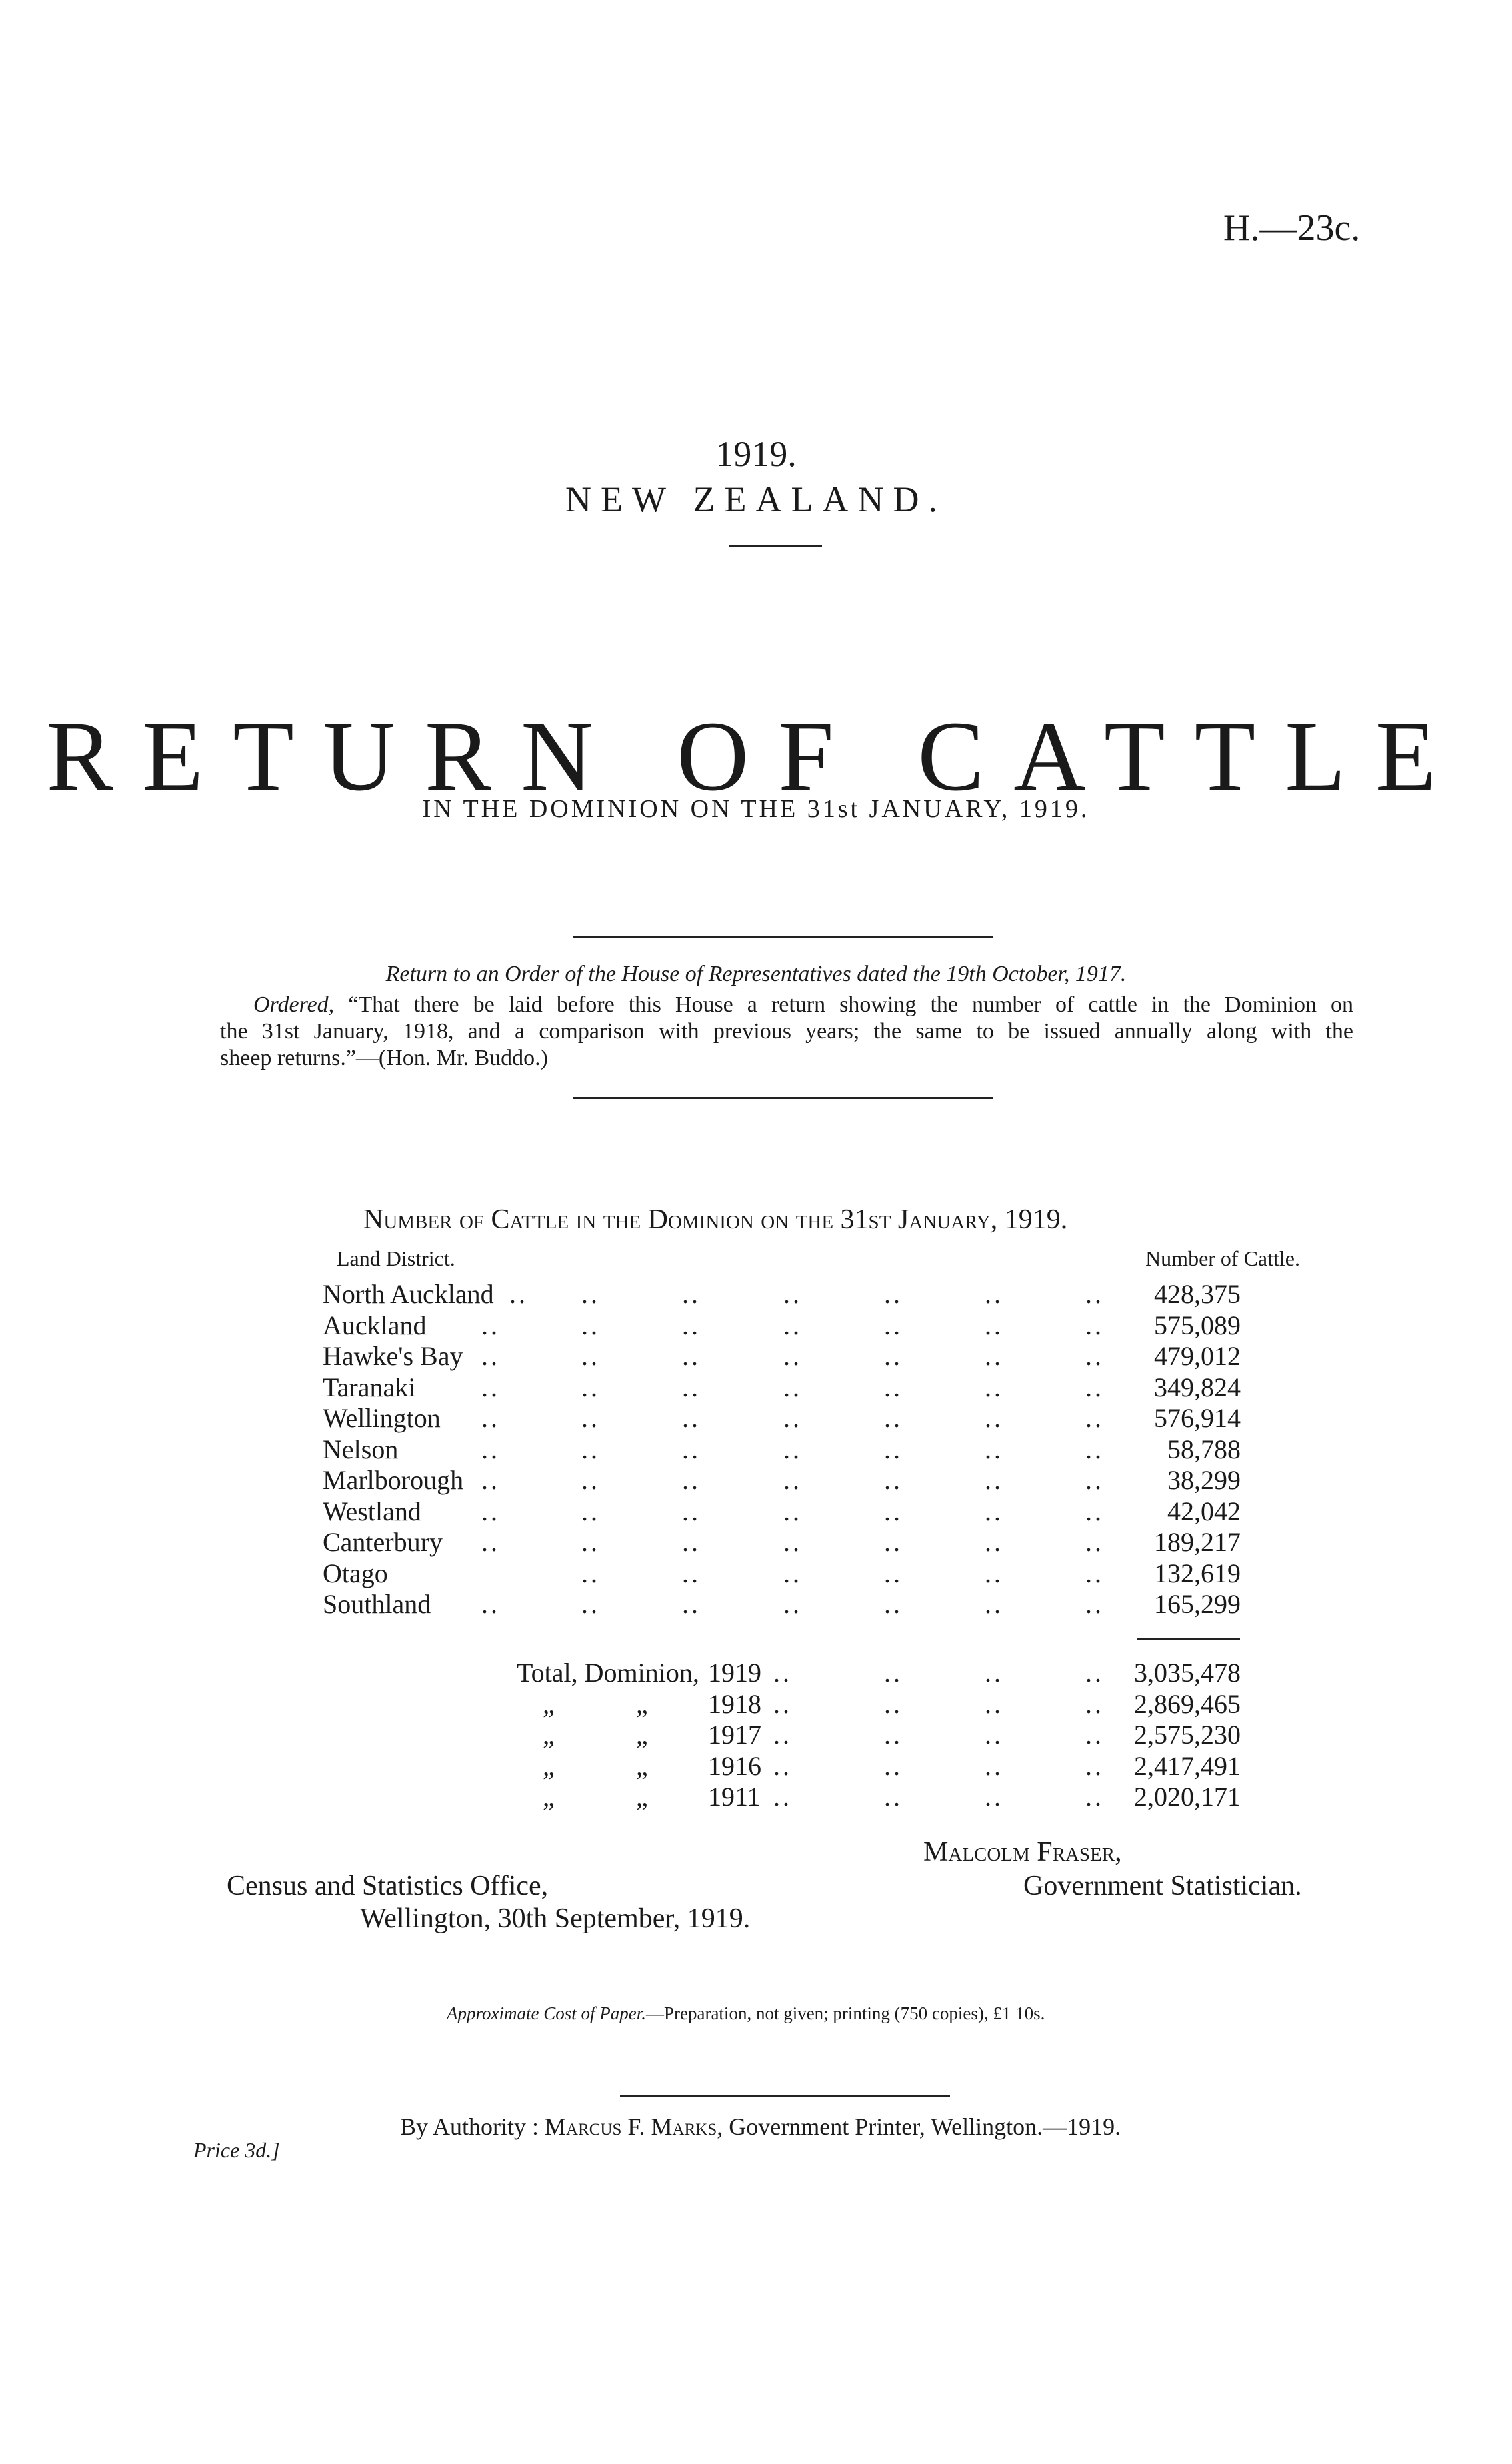 The width and height of the screenshot is (1512, 2464). Describe the element at coordinates (472, 2126) in the screenshot. I see `imprint-prefix: By Authority :` at that location.